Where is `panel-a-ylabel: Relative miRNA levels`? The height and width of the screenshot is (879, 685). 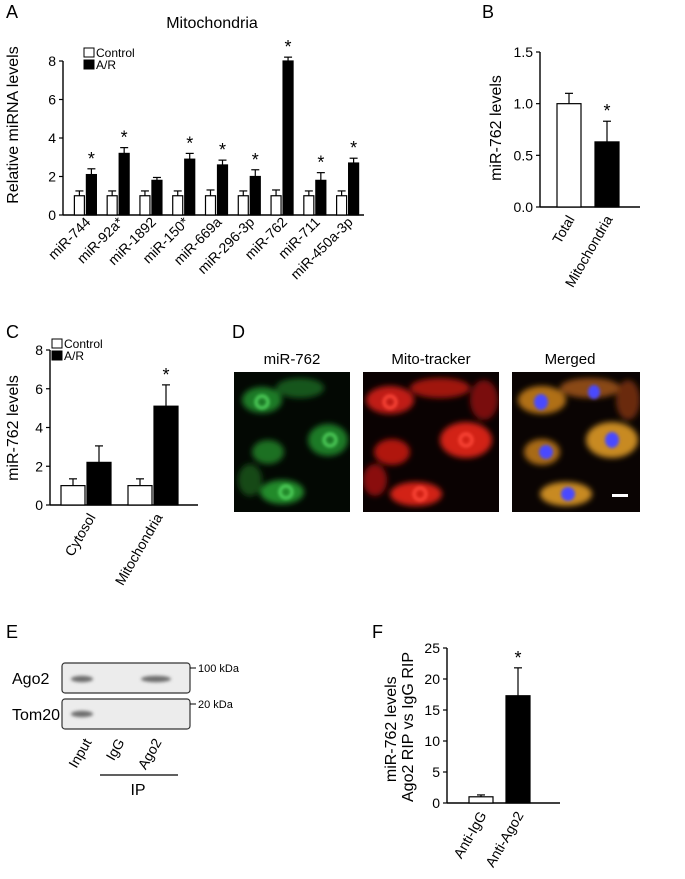
panel-a-ylabel: Relative miRNA levels is located at coordinates (13, 124).